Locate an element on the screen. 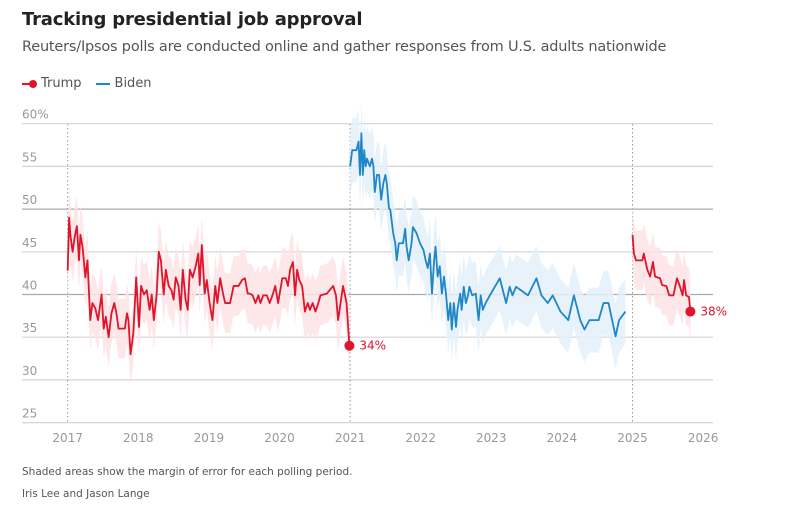 Image resolution: width=800 pixels, height=507 pixels. legend-item-biden: Biden is located at coordinates (123, 83).